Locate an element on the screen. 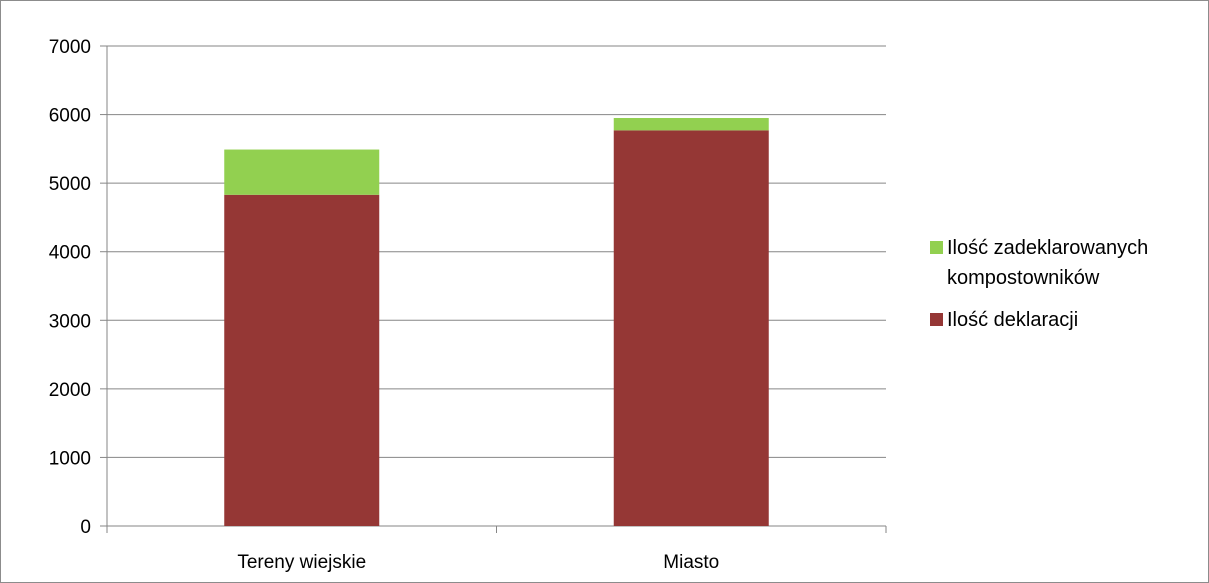  legend-item: Ilość zadeklarowanych kompostowników is located at coordinates (1065, 263).